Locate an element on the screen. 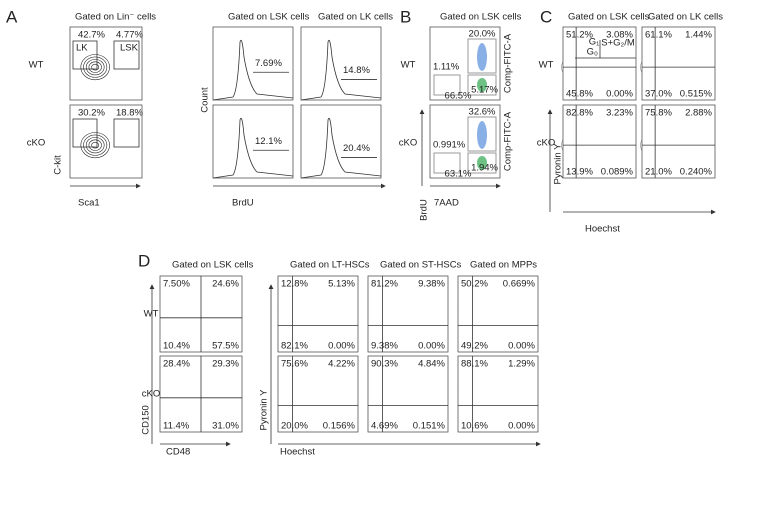 The width and height of the screenshot is (780, 509). panel-letter: B is located at coordinates (405, 16).